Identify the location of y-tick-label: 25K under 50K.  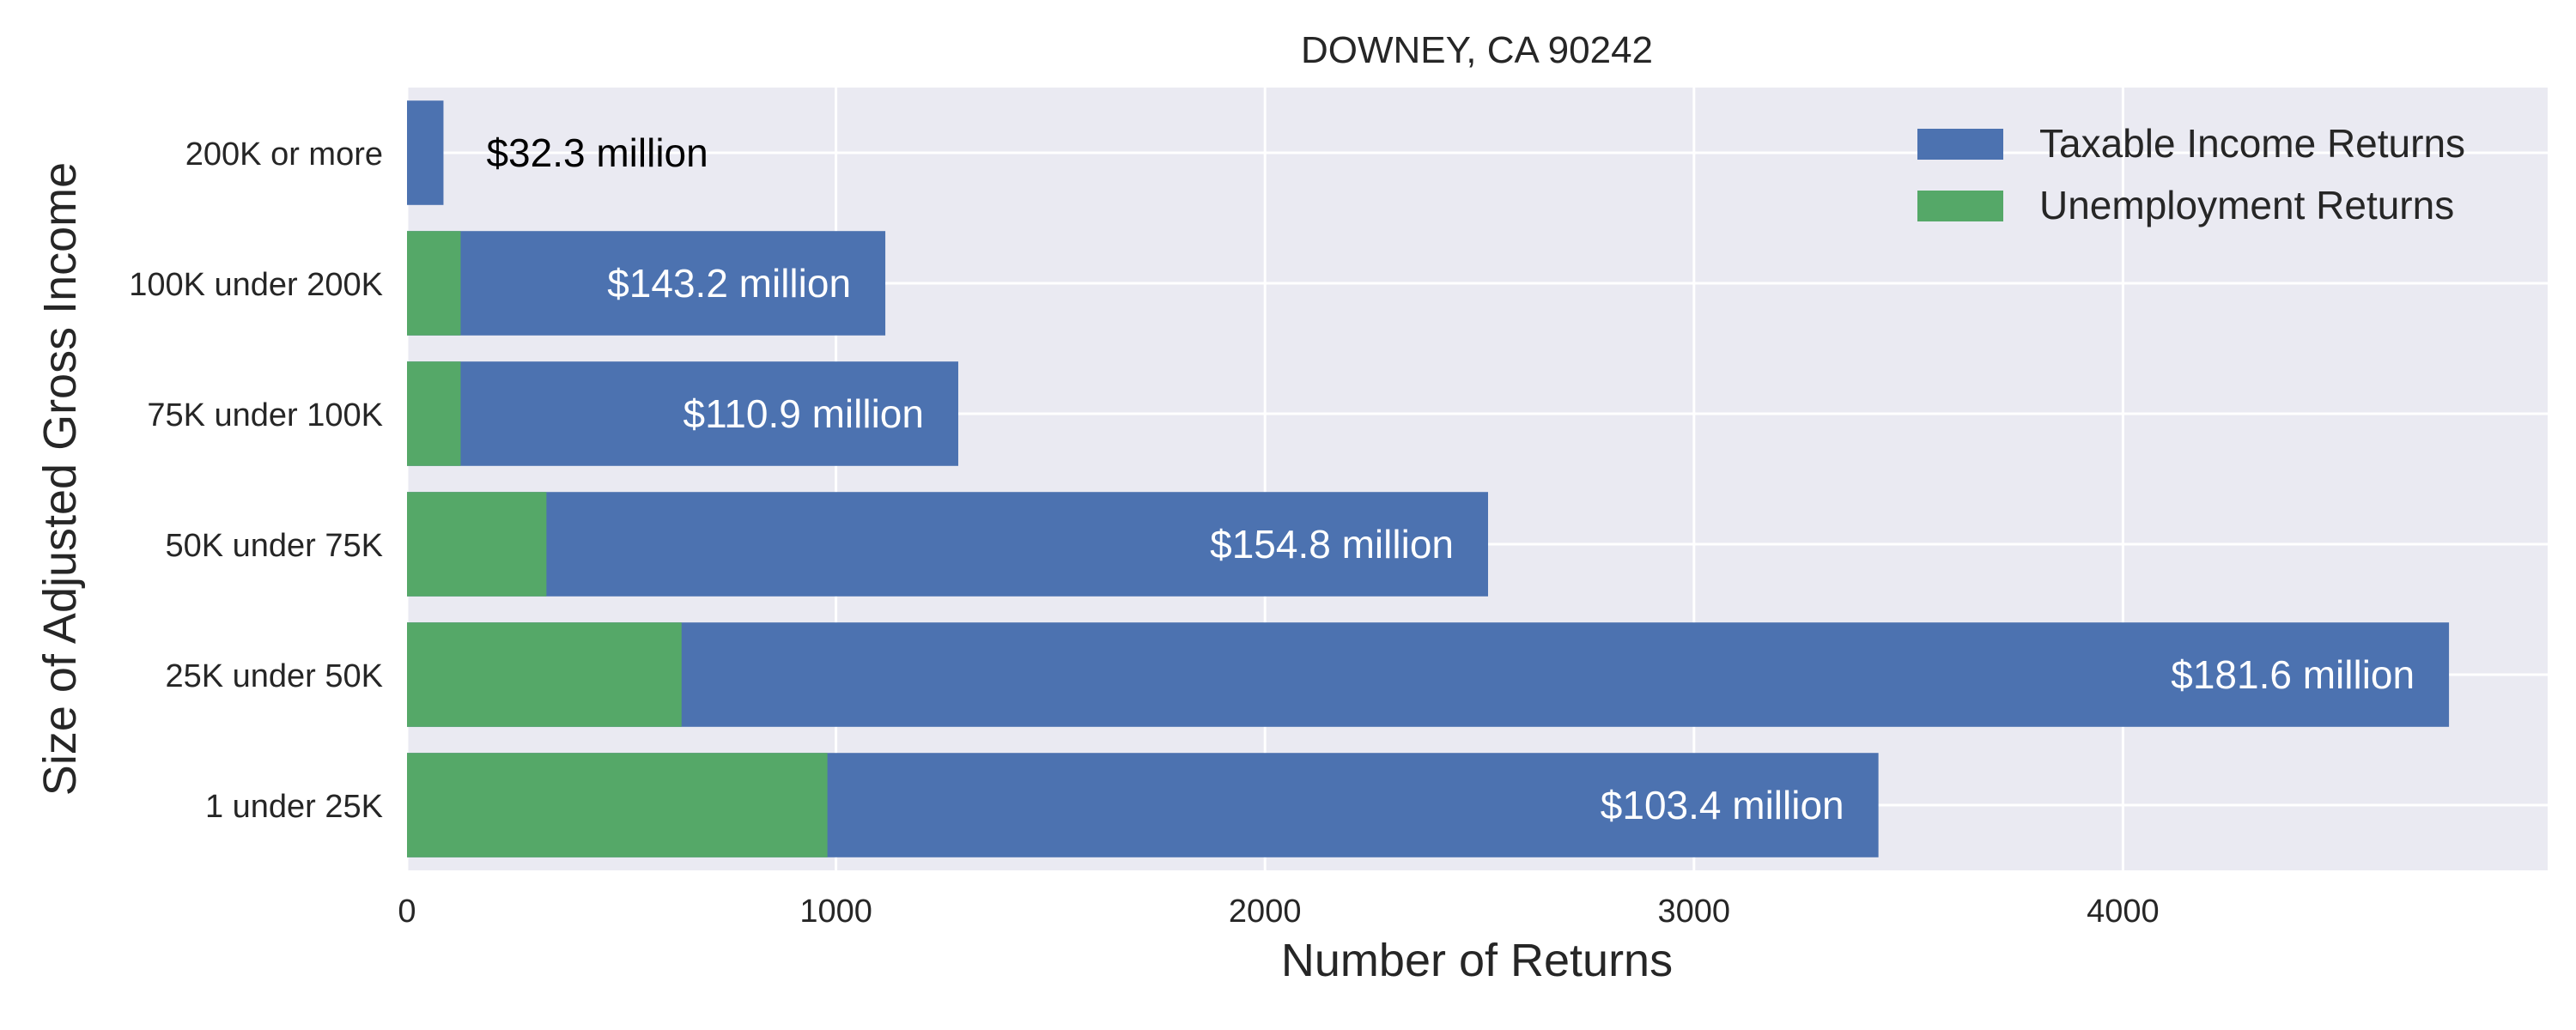
(274, 676).